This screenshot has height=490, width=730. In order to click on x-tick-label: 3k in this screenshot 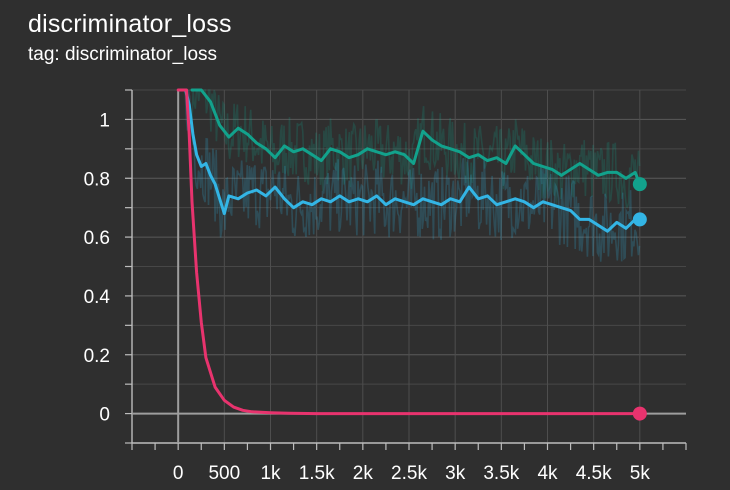, I will do `click(455, 473)`.